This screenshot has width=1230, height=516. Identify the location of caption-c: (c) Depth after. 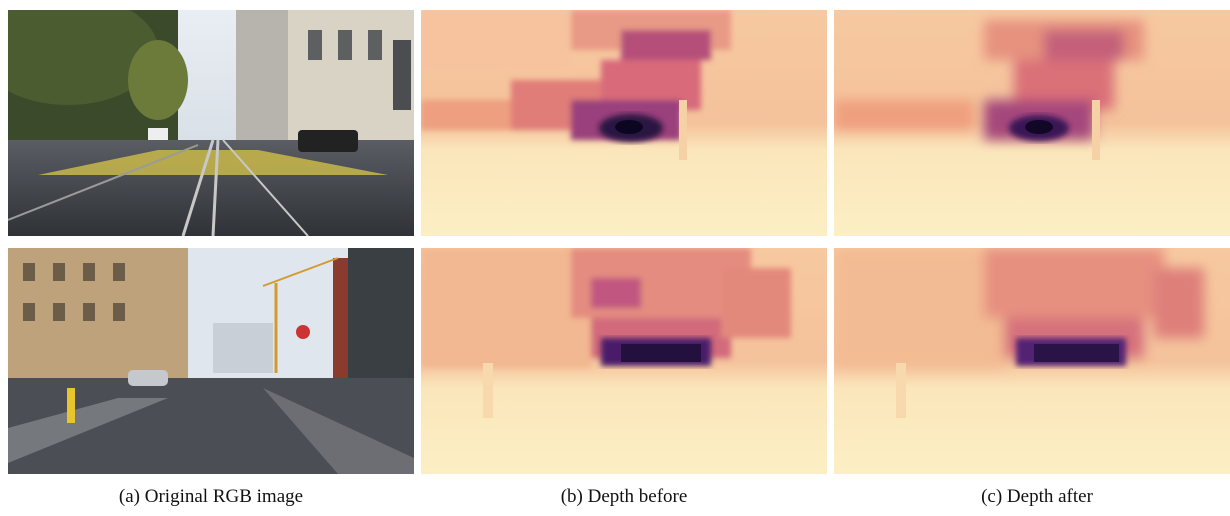
(1037, 496).